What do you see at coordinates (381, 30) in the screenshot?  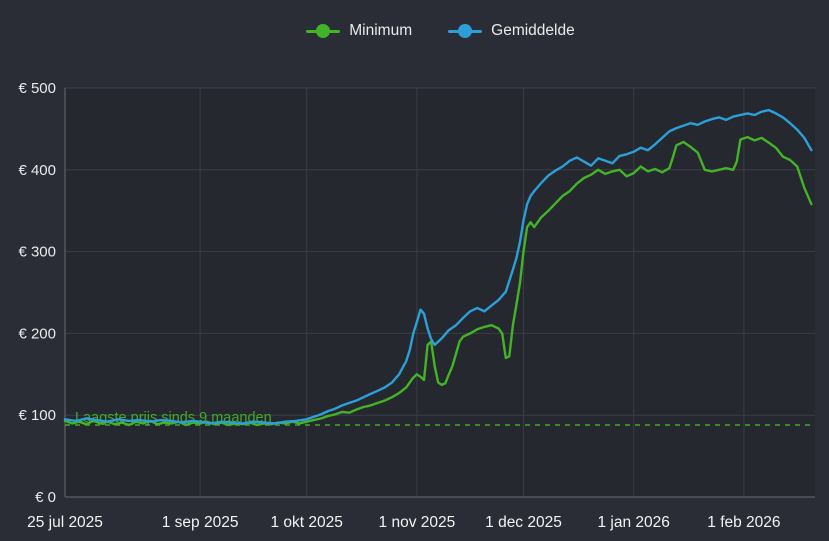 I see `legend-label-minimum: Minimum` at bounding box center [381, 30].